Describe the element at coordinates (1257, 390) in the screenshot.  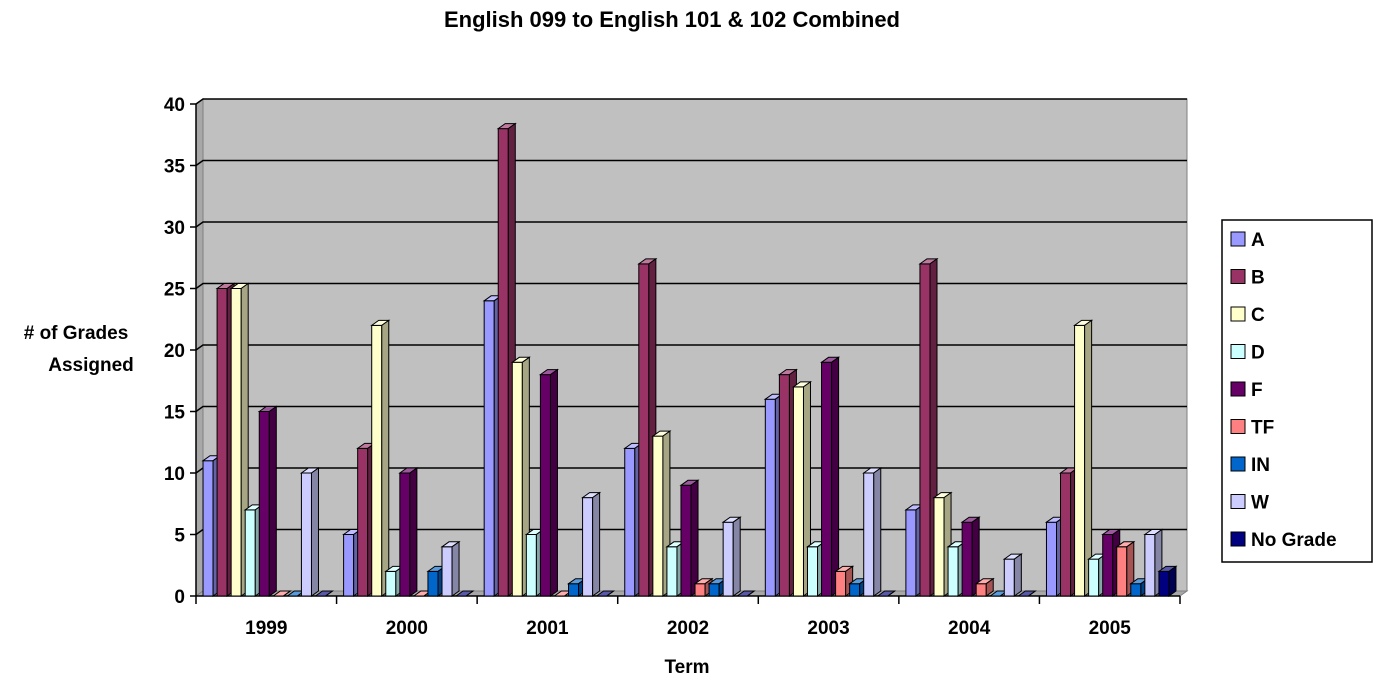
I see `legend-label: F` at that location.